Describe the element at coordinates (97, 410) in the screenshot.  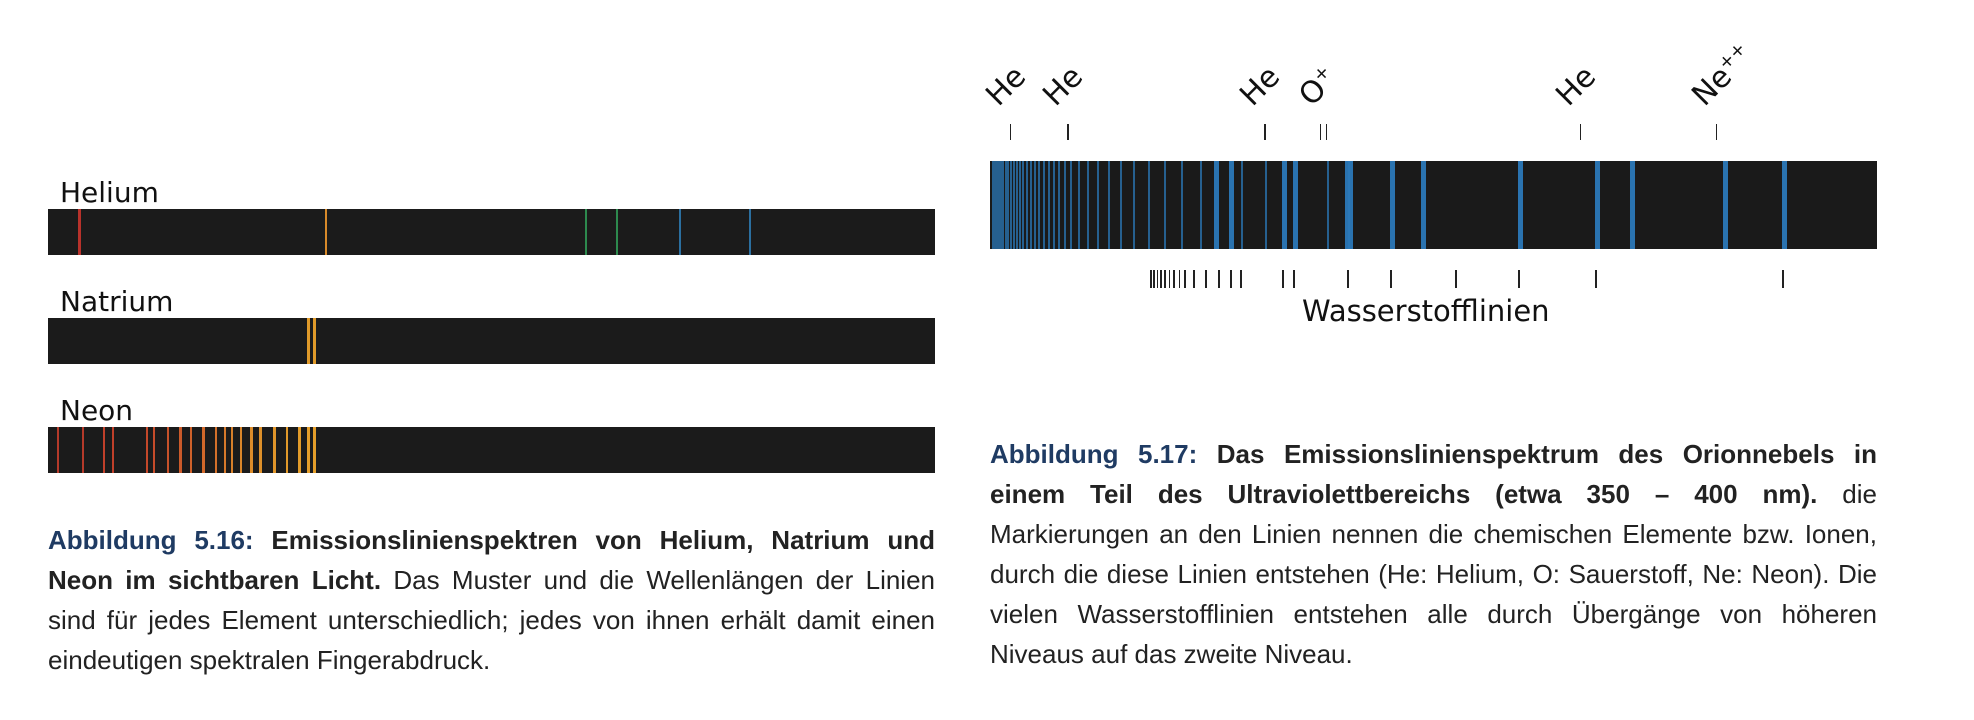
I see `neon-label: Neon` at that location.